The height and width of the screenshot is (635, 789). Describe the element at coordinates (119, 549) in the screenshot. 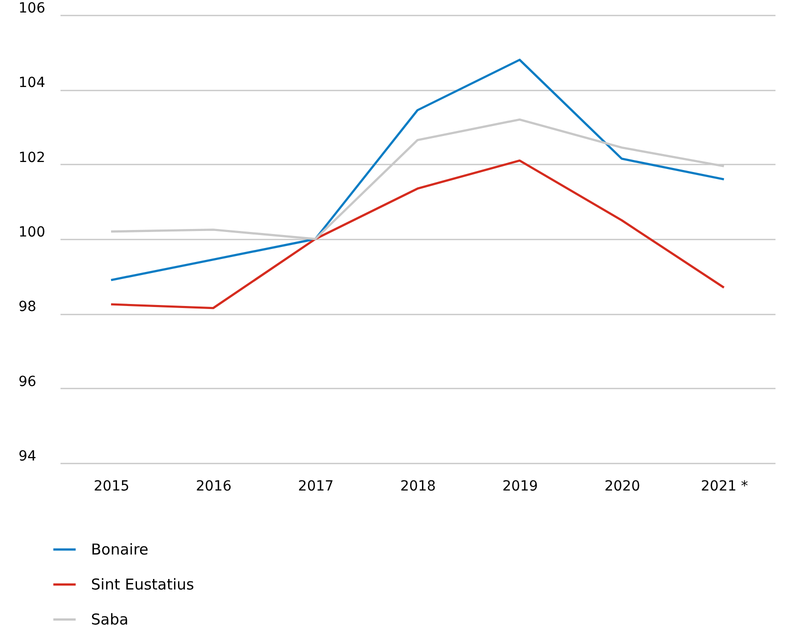

I see `legend-label: Bonaire` at that location.